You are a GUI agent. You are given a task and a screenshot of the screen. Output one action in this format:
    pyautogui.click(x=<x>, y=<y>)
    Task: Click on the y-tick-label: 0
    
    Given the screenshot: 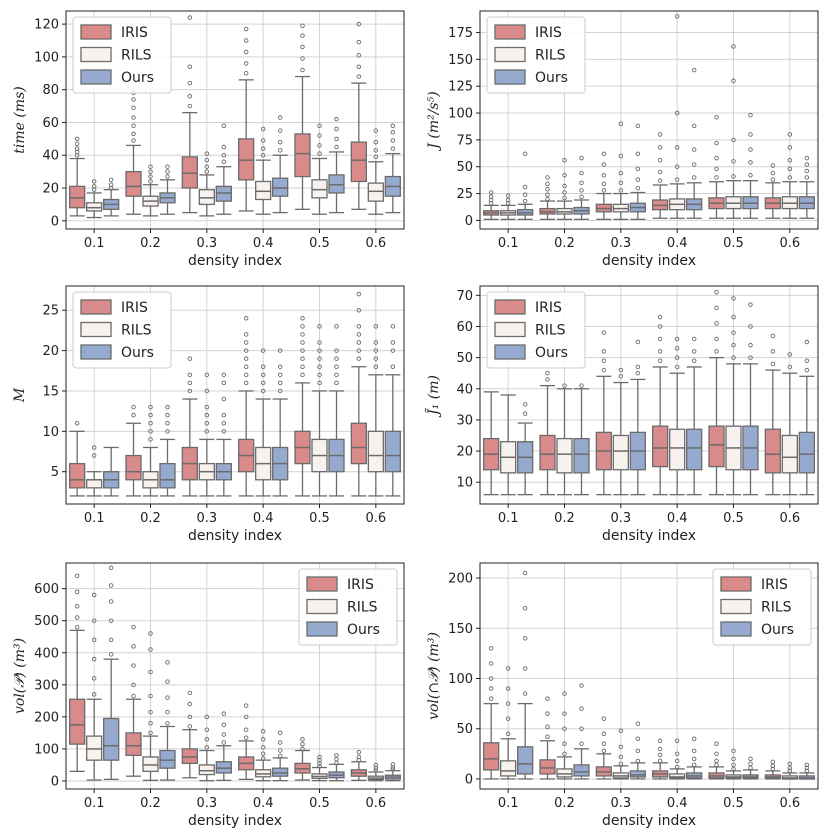 What is the action you would take?
    pyautogui.click(x=469, y=221)
    